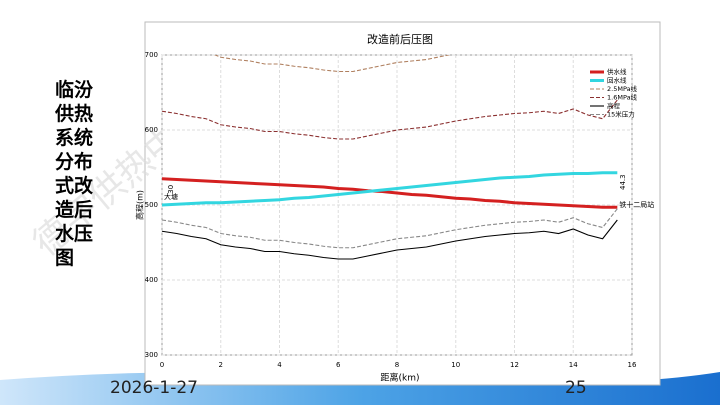 The image size is (720, 405). Describe the element at coordinates (151, 355) in the screenshot. I see `y-tick-label: 300` at that location.